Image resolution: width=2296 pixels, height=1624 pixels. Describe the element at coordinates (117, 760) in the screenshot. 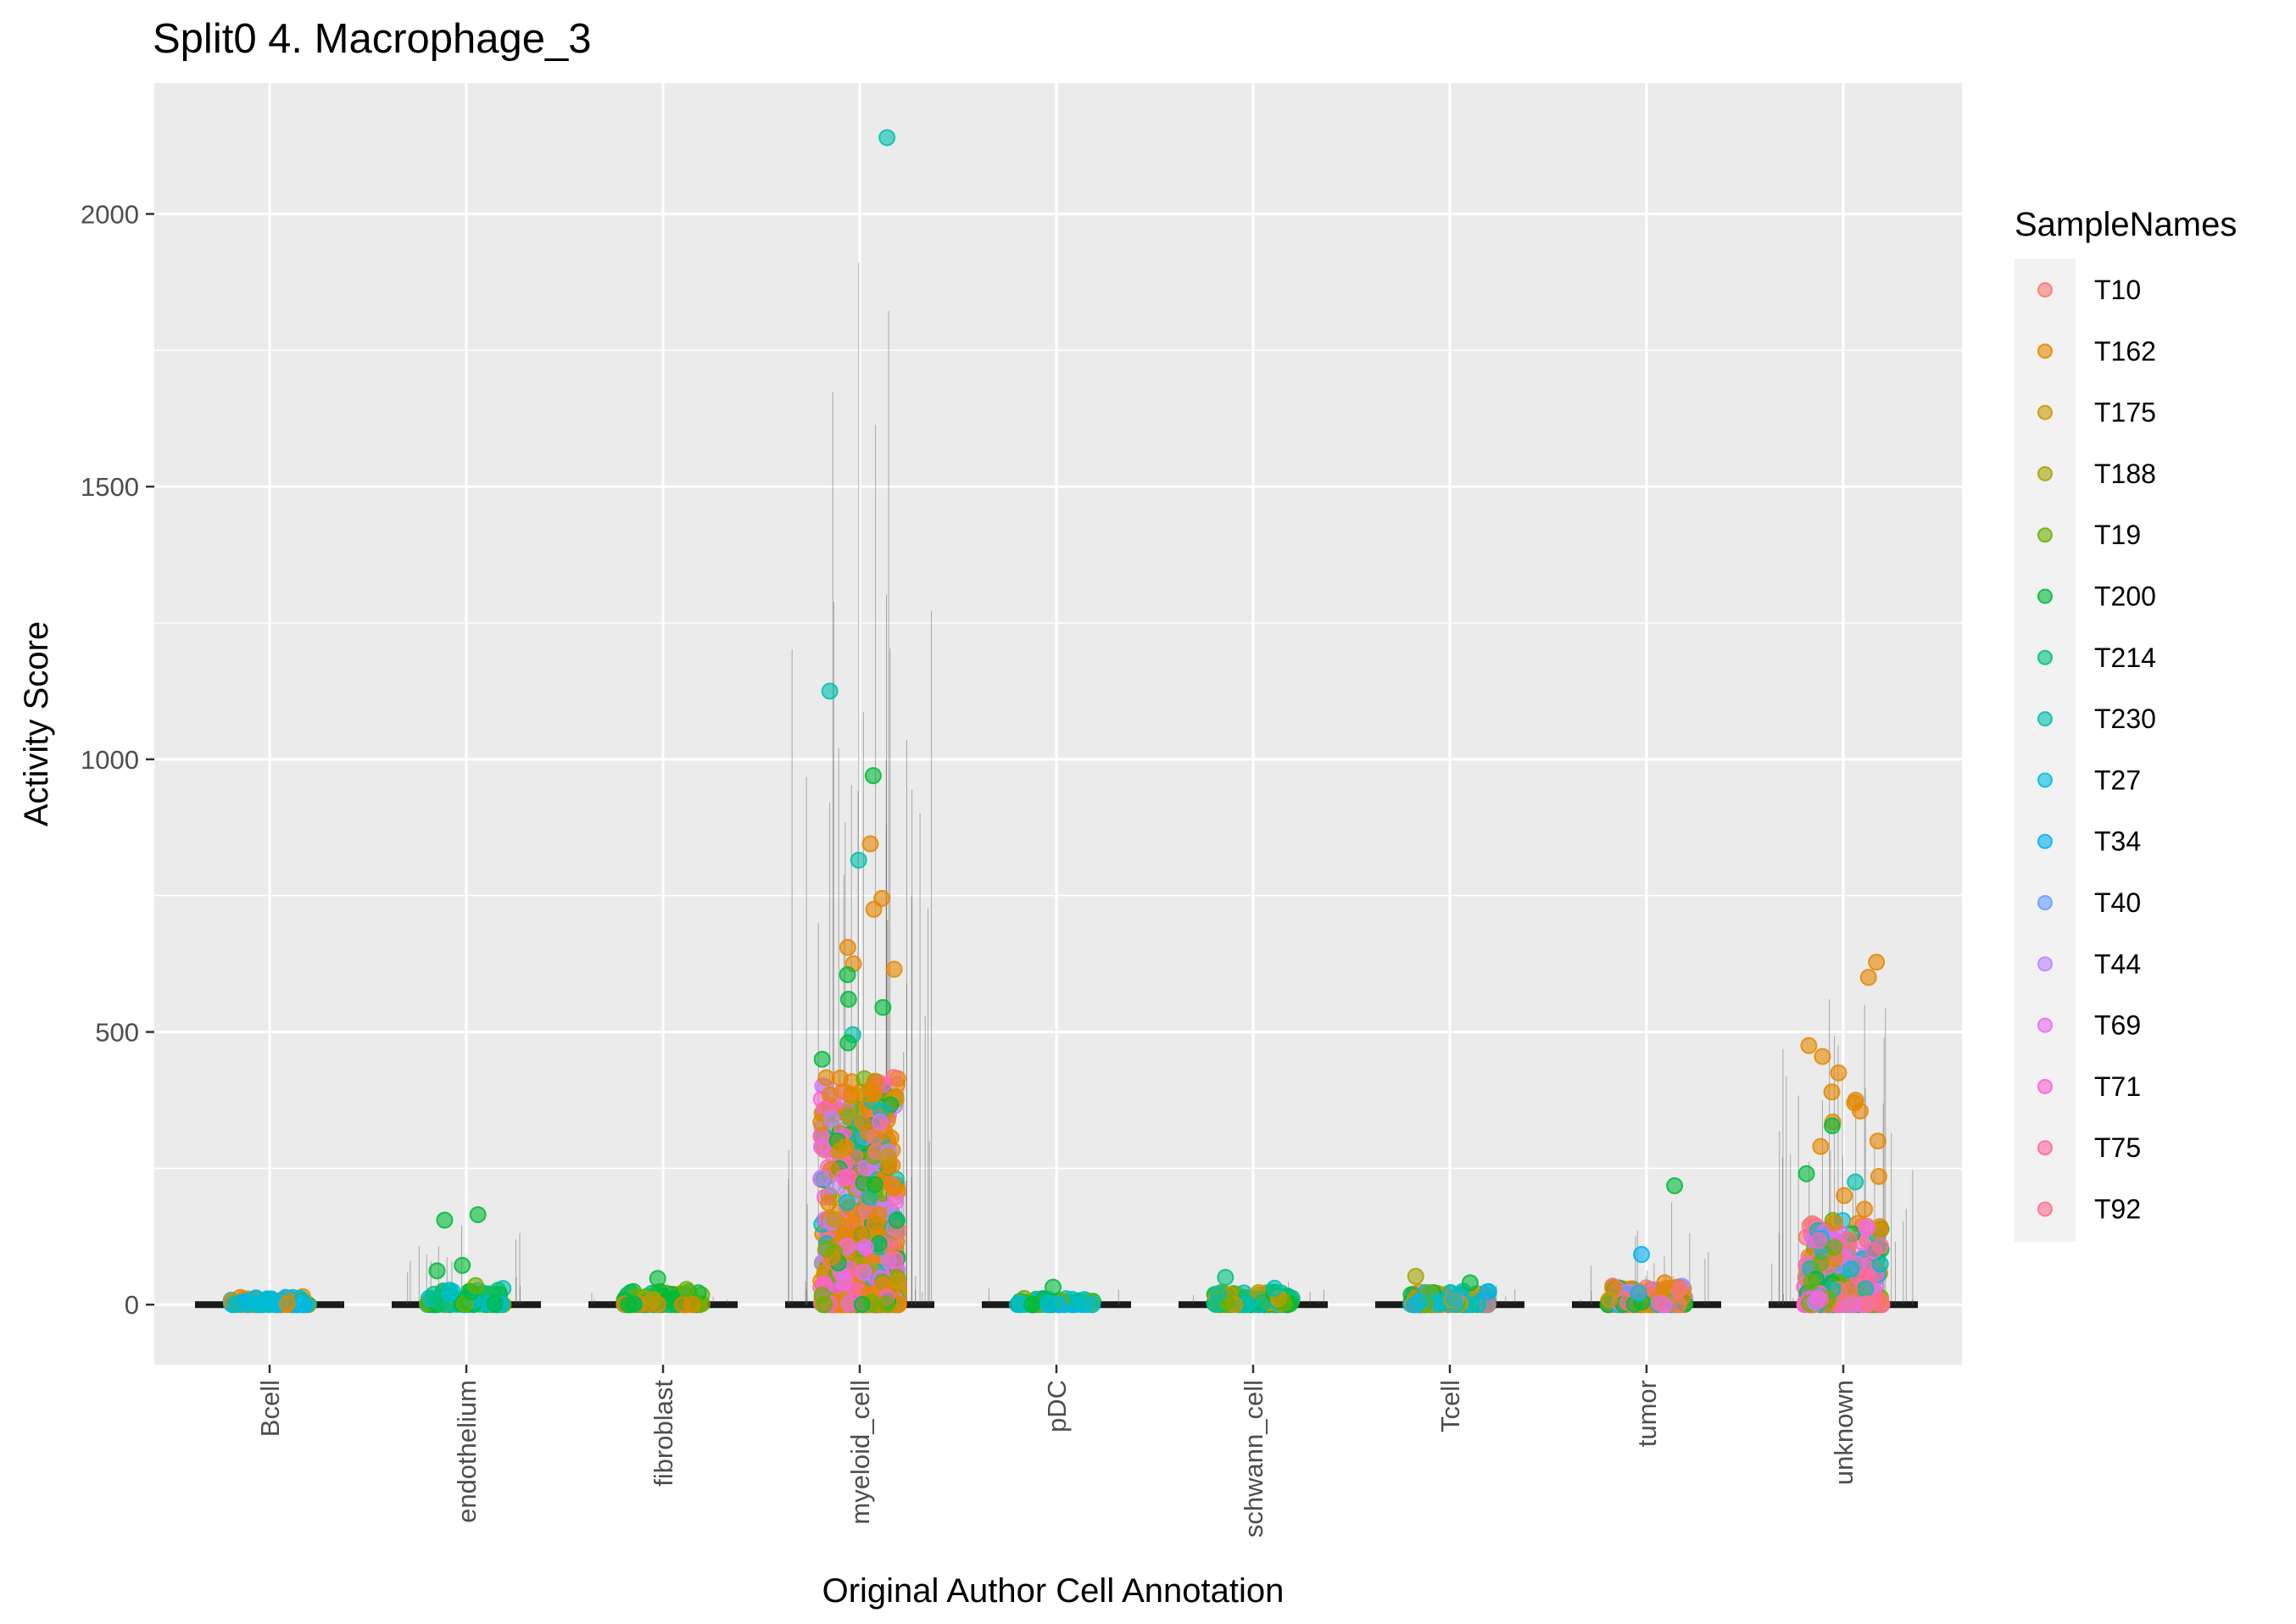

I see `y-axis: 0 500 1000 1500 2000` at that location.